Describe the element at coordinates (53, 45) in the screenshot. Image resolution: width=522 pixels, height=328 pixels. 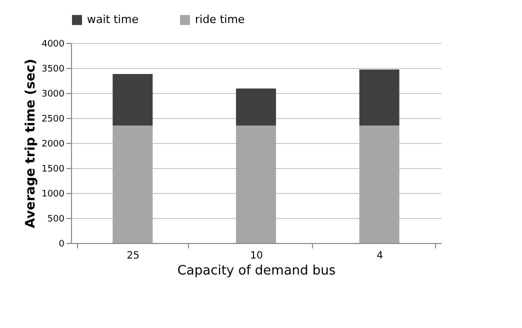
I see `y-tick-label: 4000` at that location.